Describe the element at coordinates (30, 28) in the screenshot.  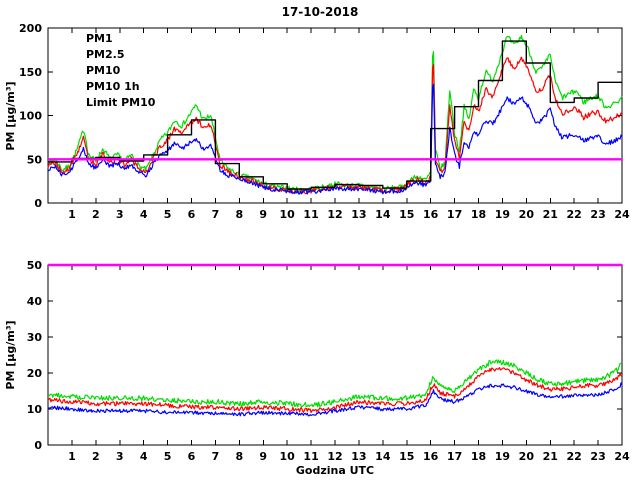
I see `y-tick-label: 200` at that location.